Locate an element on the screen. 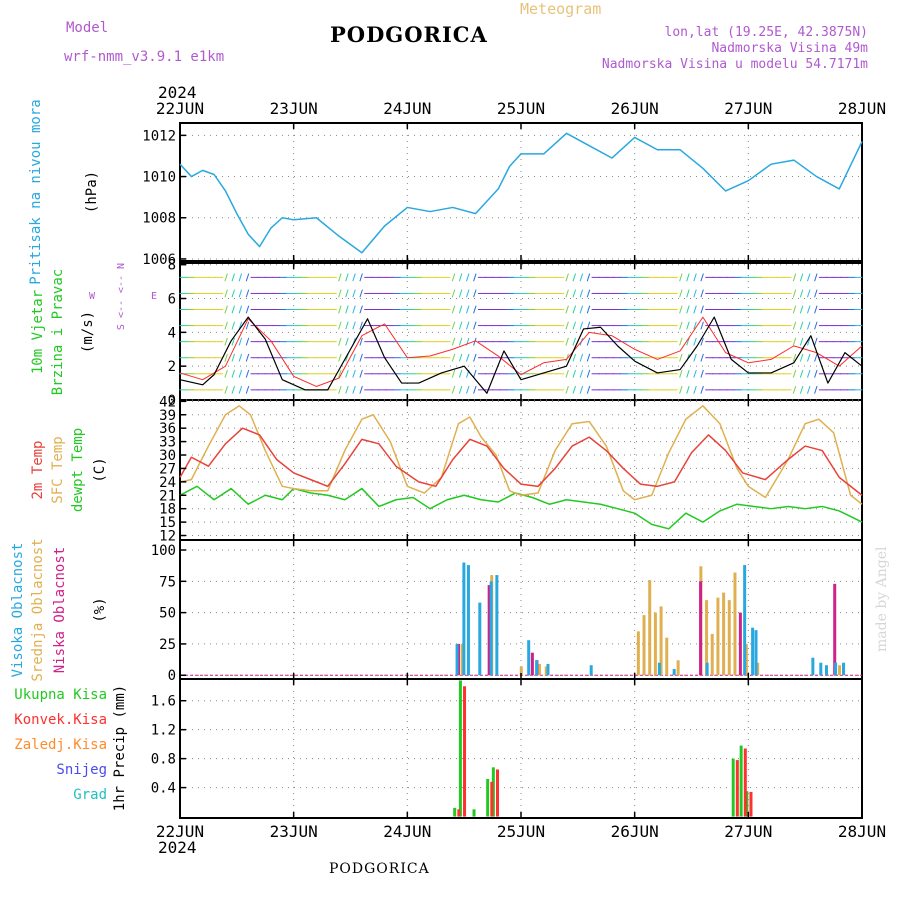  temp-axis-label-1: 2m Temp is located at coordinates (38, 469).